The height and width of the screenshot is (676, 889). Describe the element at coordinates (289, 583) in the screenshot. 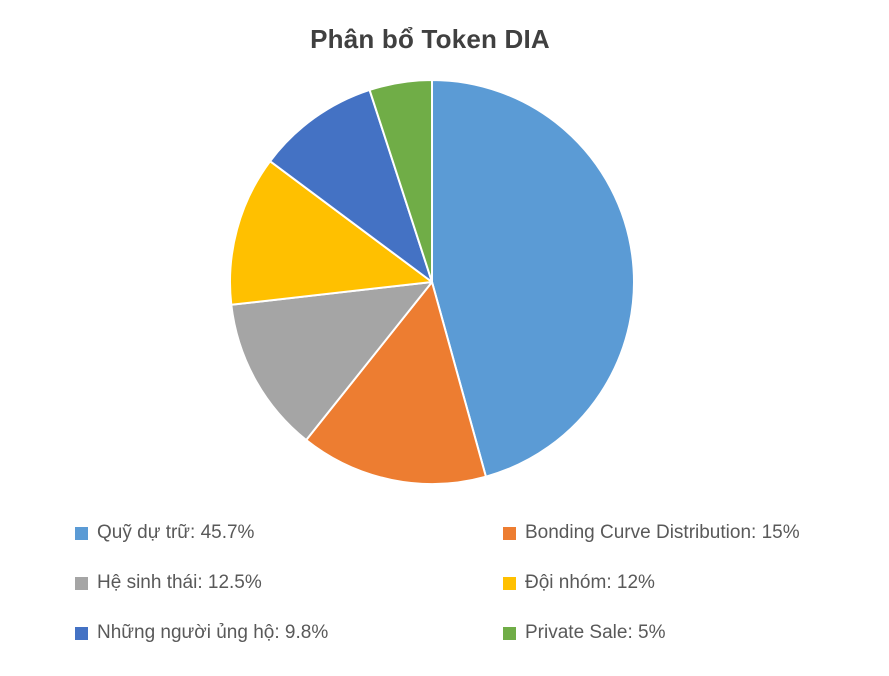

I see `legend-item-2: Hệ sinh thái: 12.5%` at that location.